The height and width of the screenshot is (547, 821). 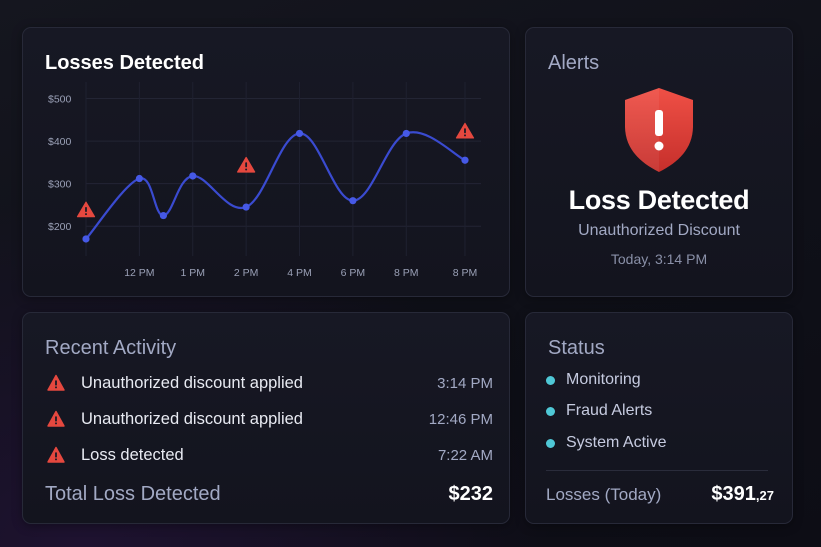 I want to click on activity-item: Unauthorized discount applied 12:46 PM, so click(x=270, y=419).